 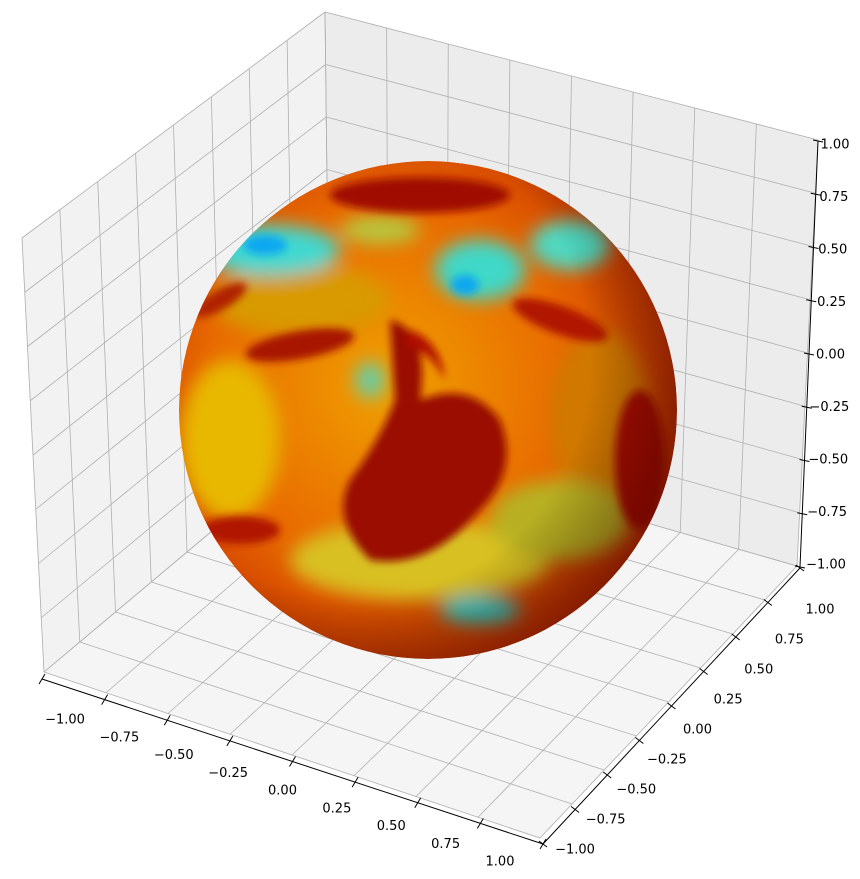 I want to click on y-axis-tick-label: 0.25, so click(x=728, y=700).